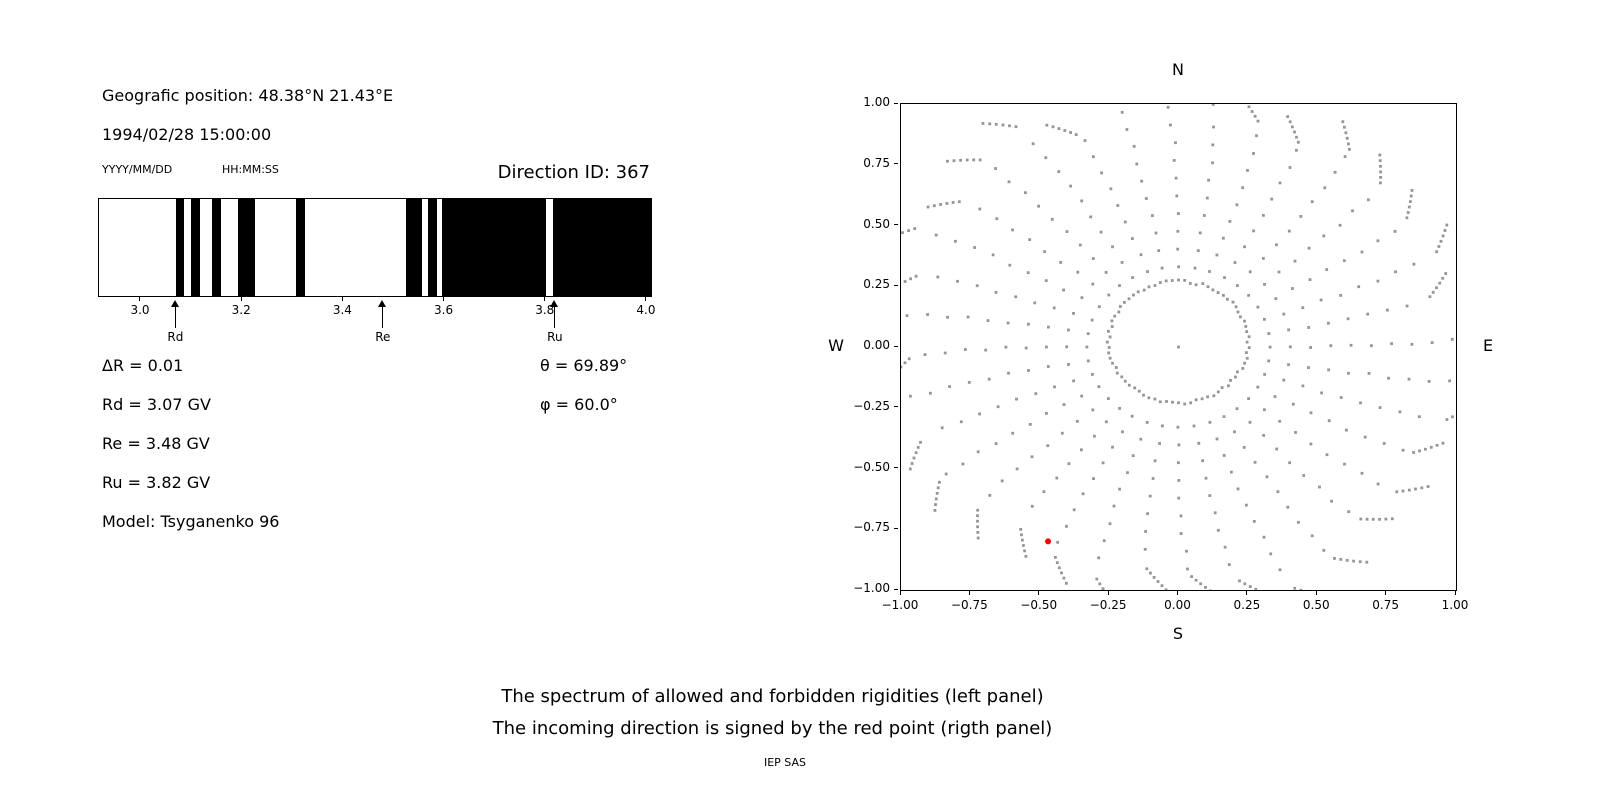  What do you see at coordinates (1048, 541) in the screenshot?
I see `red-incoming-direction-point` at bounding box center [1048, 541].